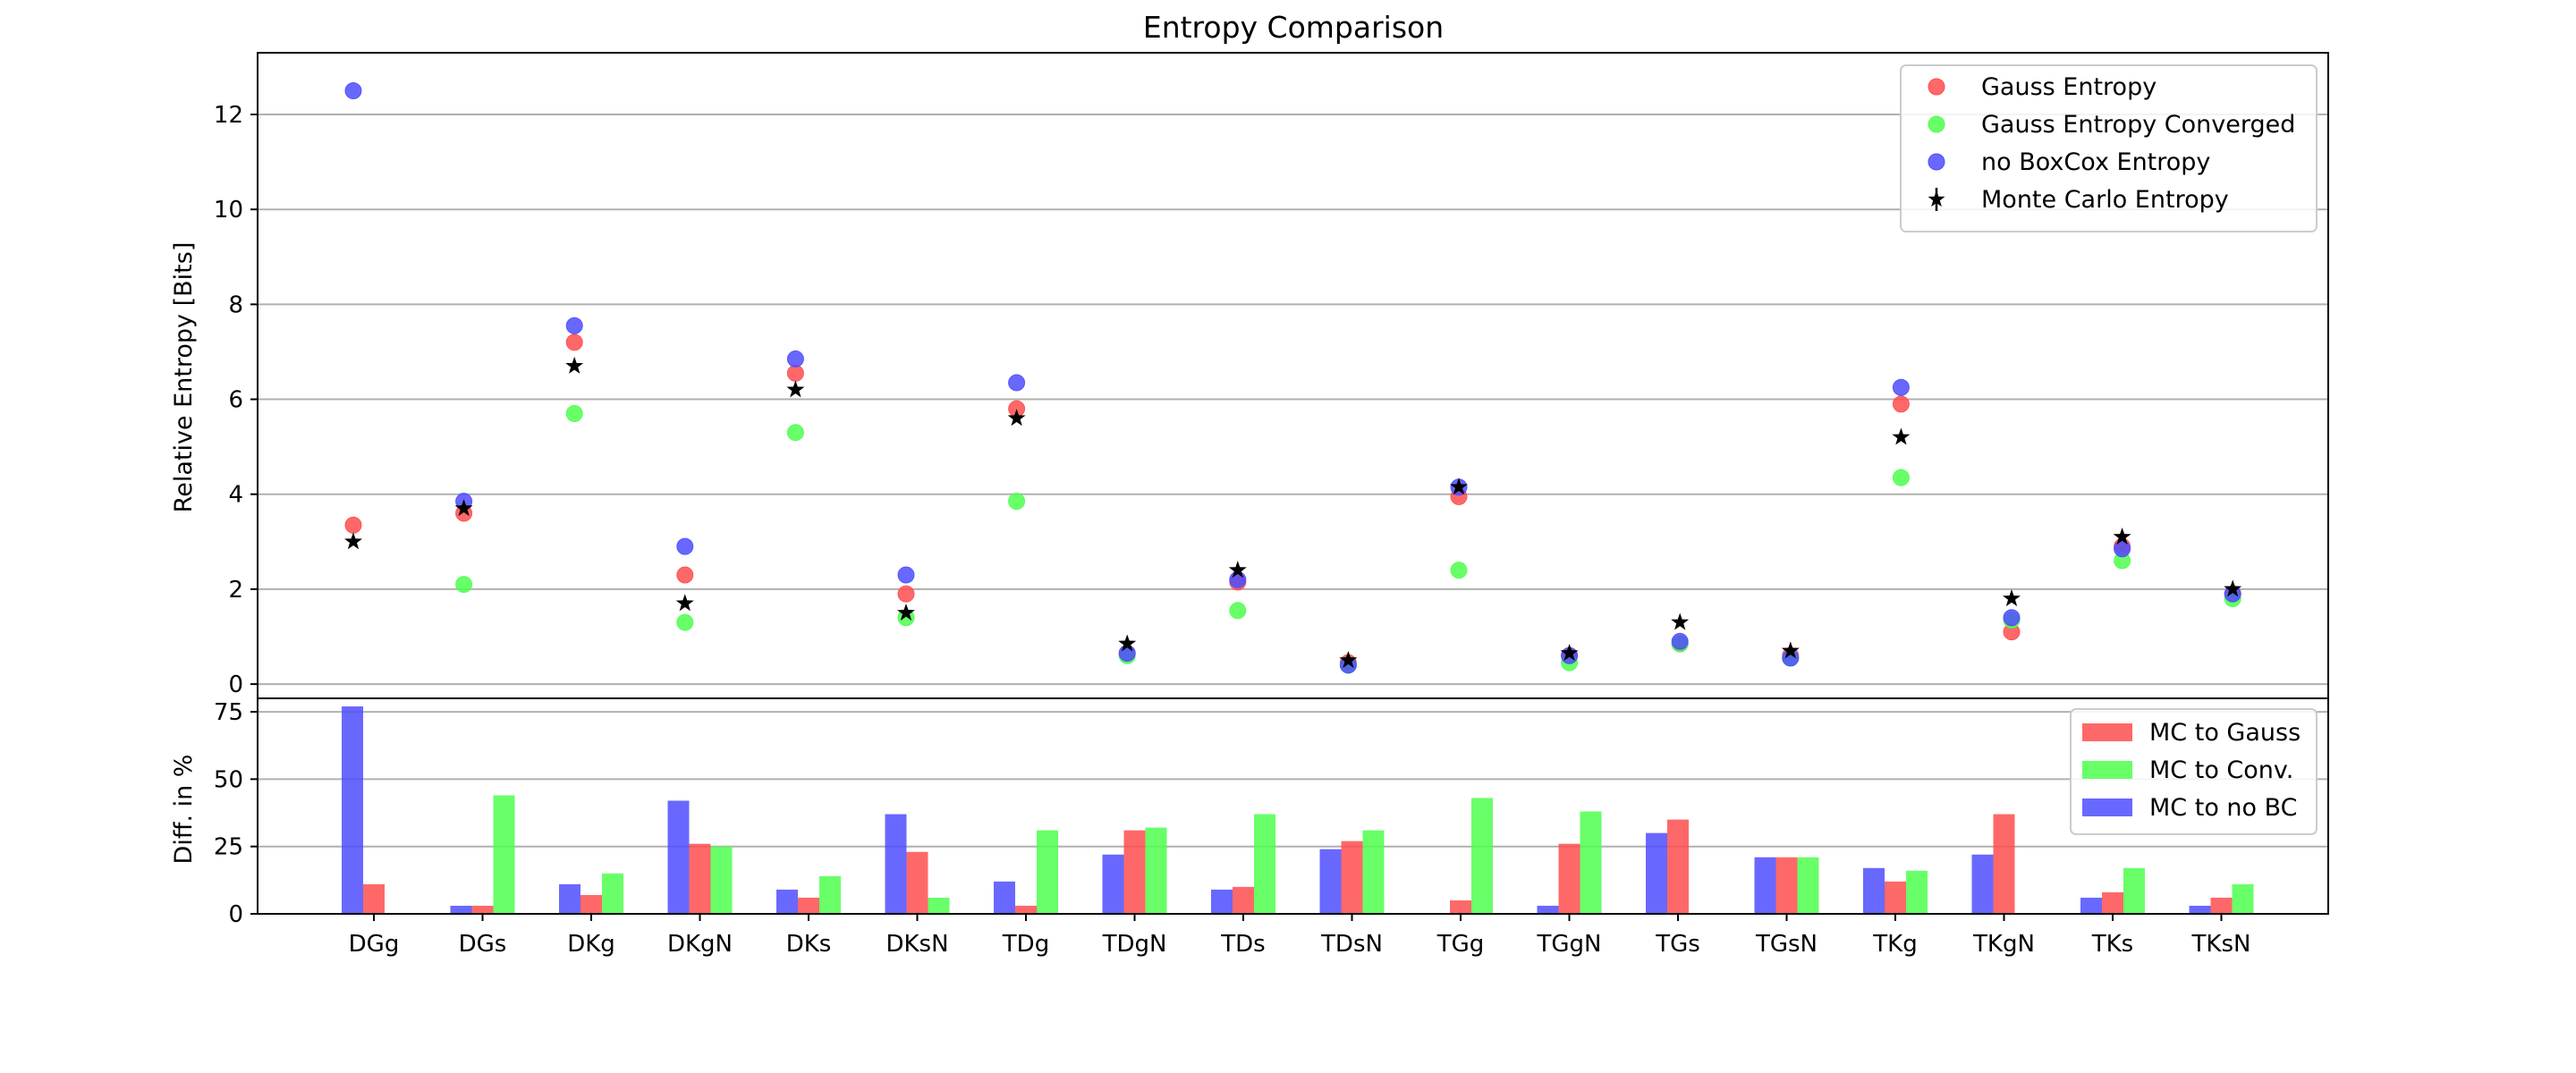 Image resolution: width=2576 pixels, height=1073 pixels. I want to click on x-tick-label: TGgN, so click(1569, 944).